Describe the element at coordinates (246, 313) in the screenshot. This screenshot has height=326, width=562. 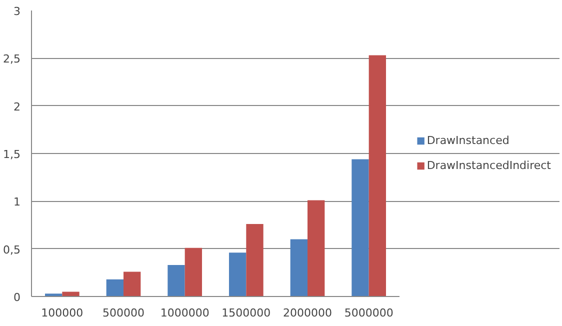
I see `x-tick-label: 1500000` at that location.